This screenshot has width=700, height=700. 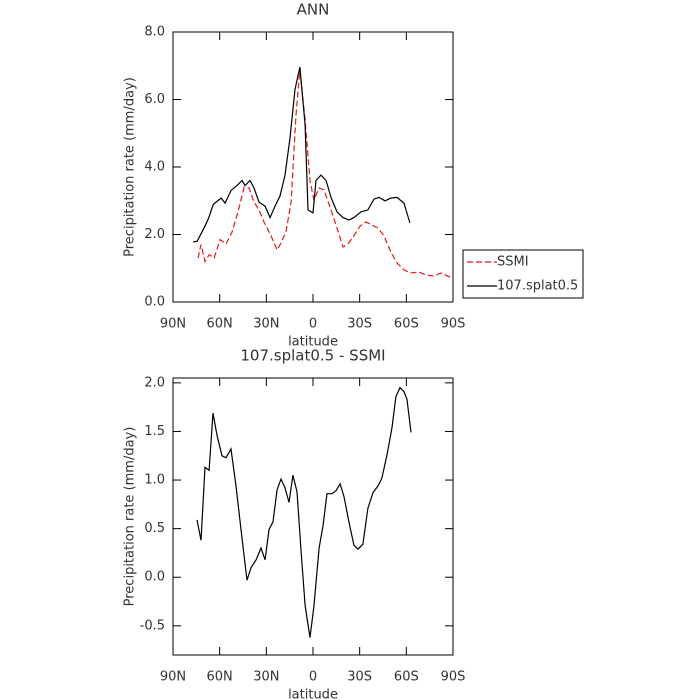 What do you see at coordinates (154, 99) in the screenshot?
I see `y-tick-label: 6.0` at bounding box center [154, 99].